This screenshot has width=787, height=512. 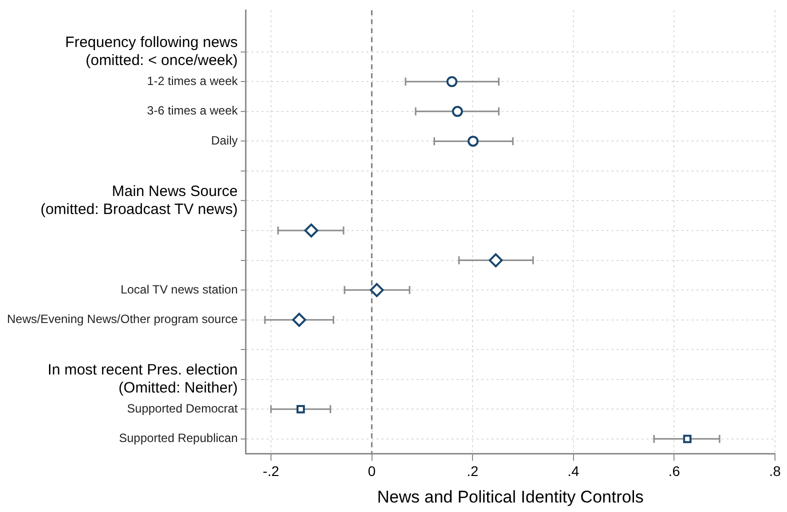 I want to click on y-tick-label: News/Evening News/Other program source, so click(x=122, y=319).